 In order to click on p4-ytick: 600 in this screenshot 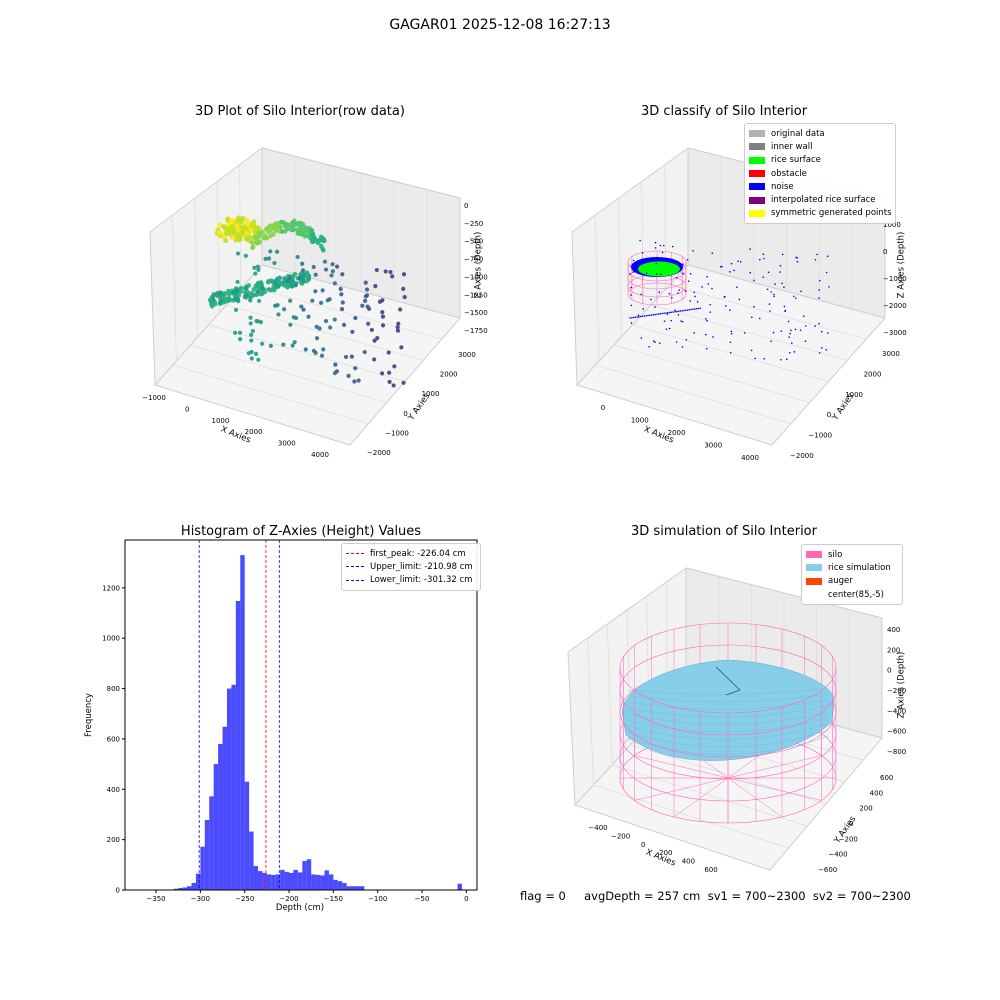, I will do `click(886, 778)`.